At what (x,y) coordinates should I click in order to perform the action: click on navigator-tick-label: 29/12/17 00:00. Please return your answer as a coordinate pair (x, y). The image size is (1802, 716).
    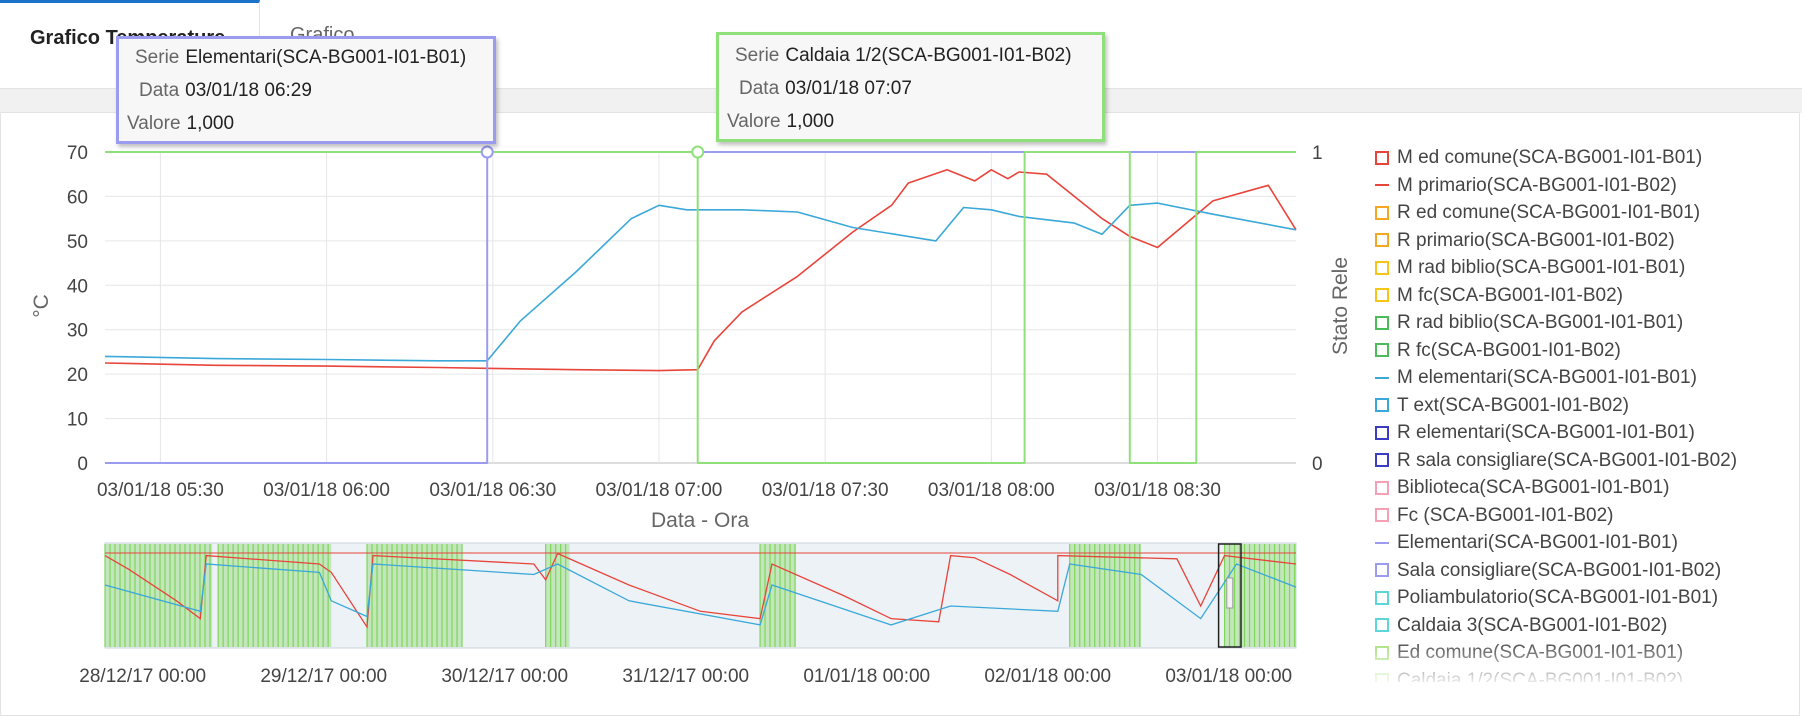
    Looking at the image, I should click on (323, 676).